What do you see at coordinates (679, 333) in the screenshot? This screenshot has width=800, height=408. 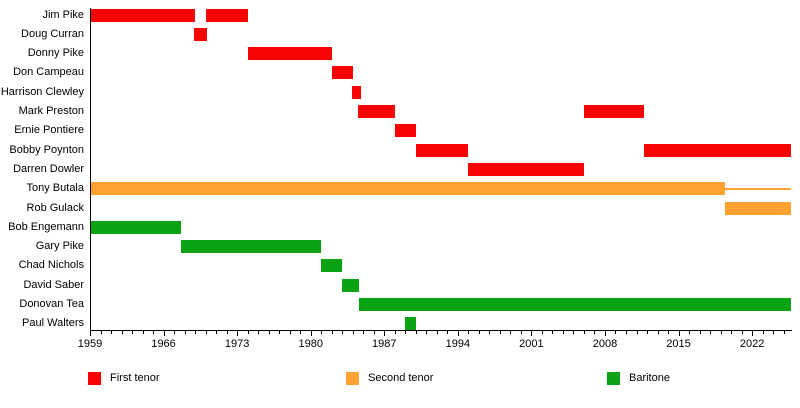 I see `major-tick-2015` at bounding box center [679, 333].